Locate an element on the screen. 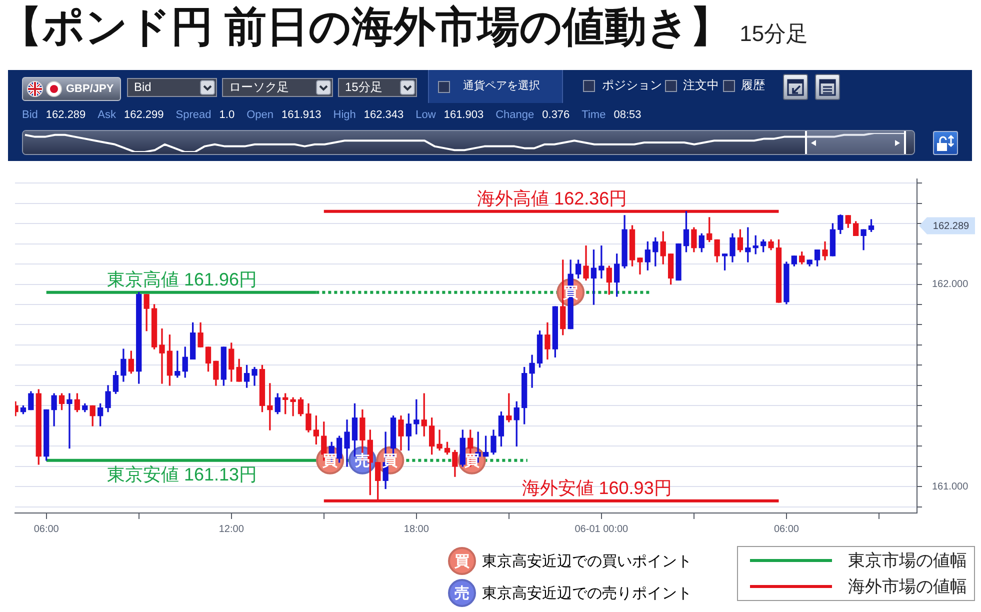 This screenshot has height=612, width=981. legend-label: 東京高安近辺での売りポイント is located at coordinates (587, 593).